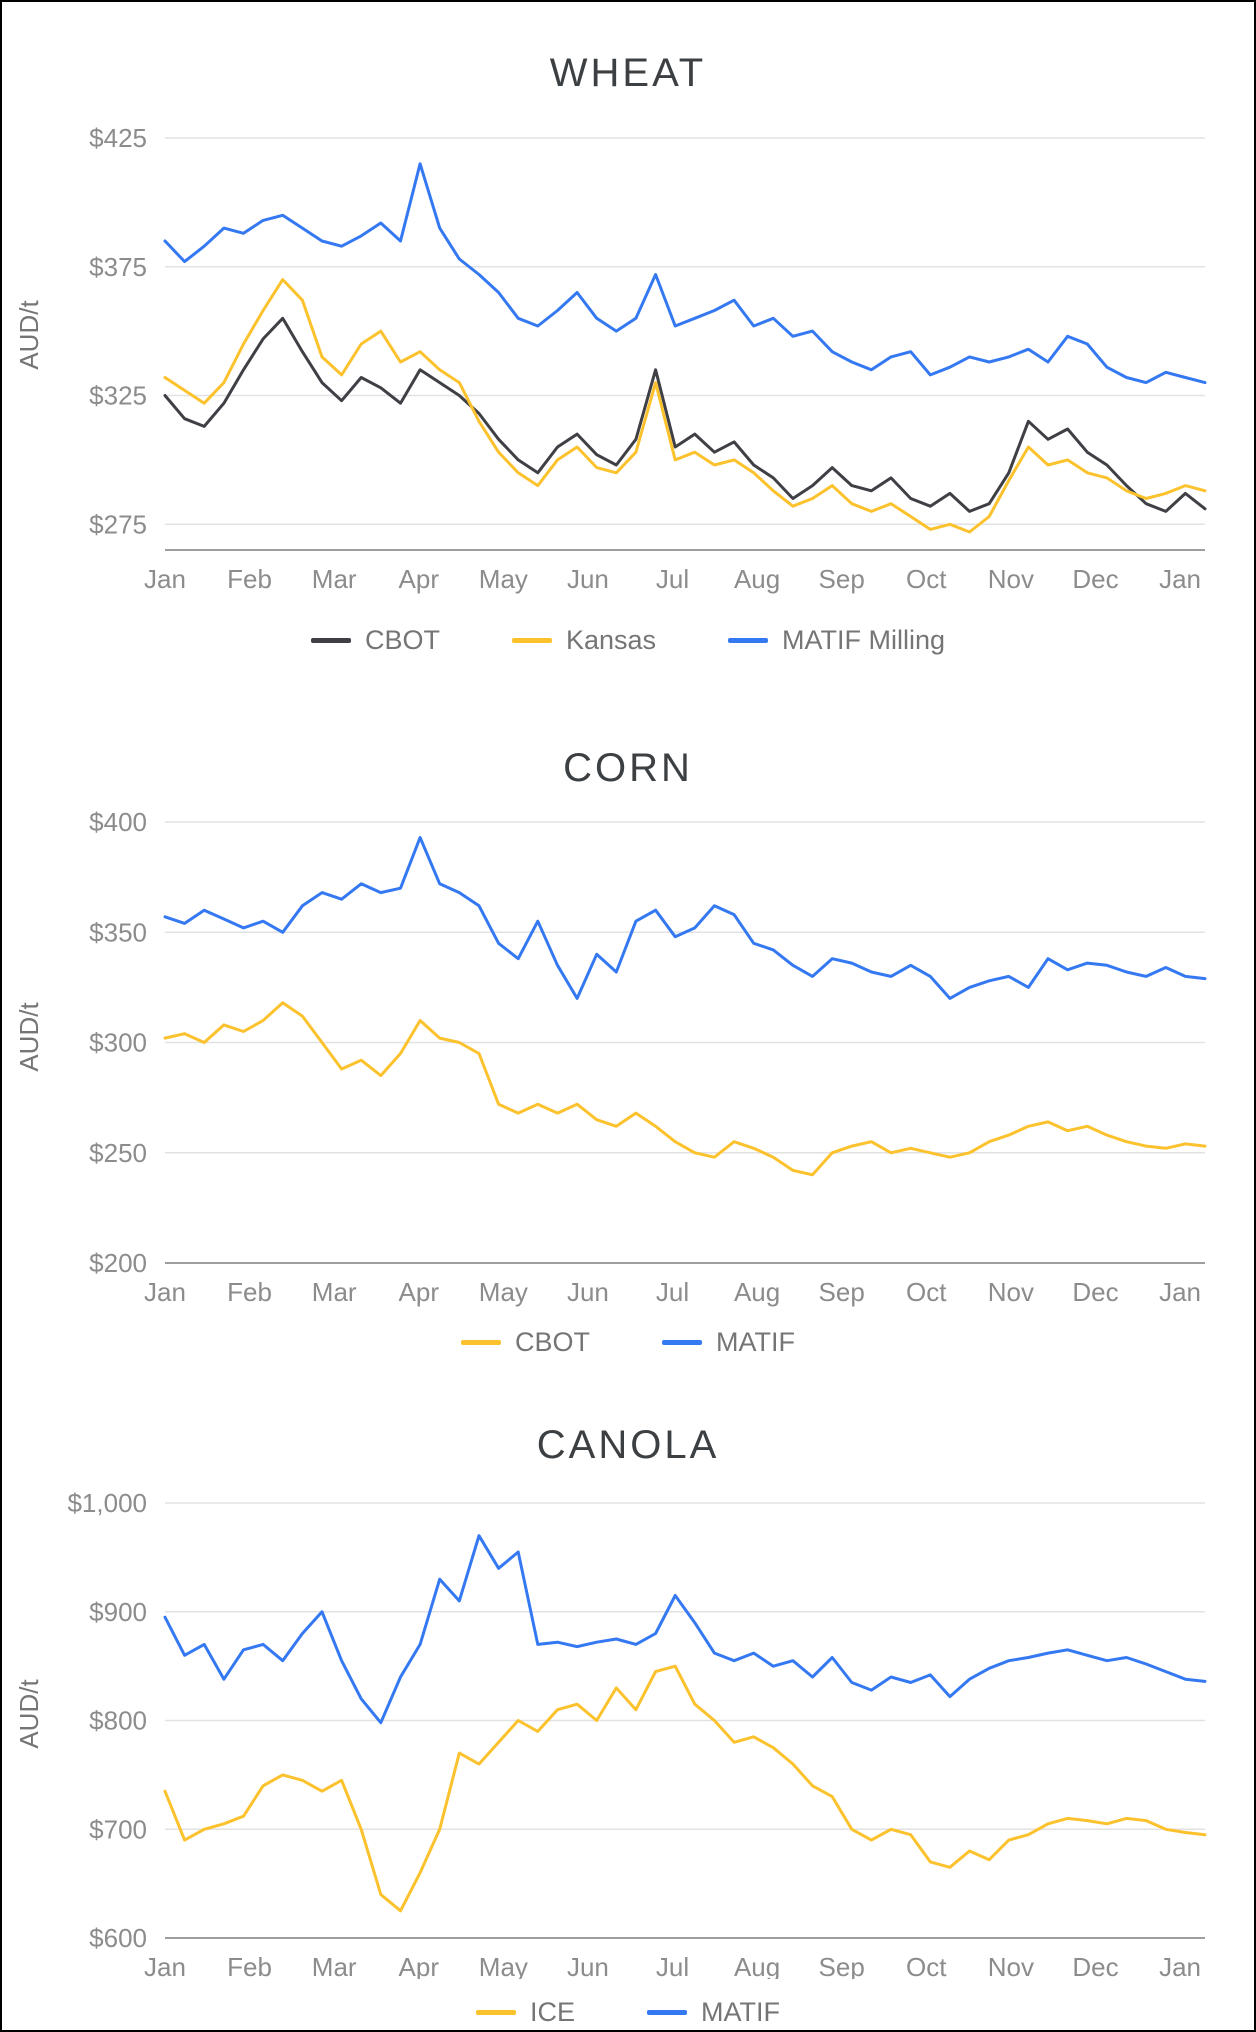 The height and width of the screenshot is (2032, 1256). Describe the element at coordinates (118, 1043) in the screenshot. I see `y-tick-label: $300` at that location.